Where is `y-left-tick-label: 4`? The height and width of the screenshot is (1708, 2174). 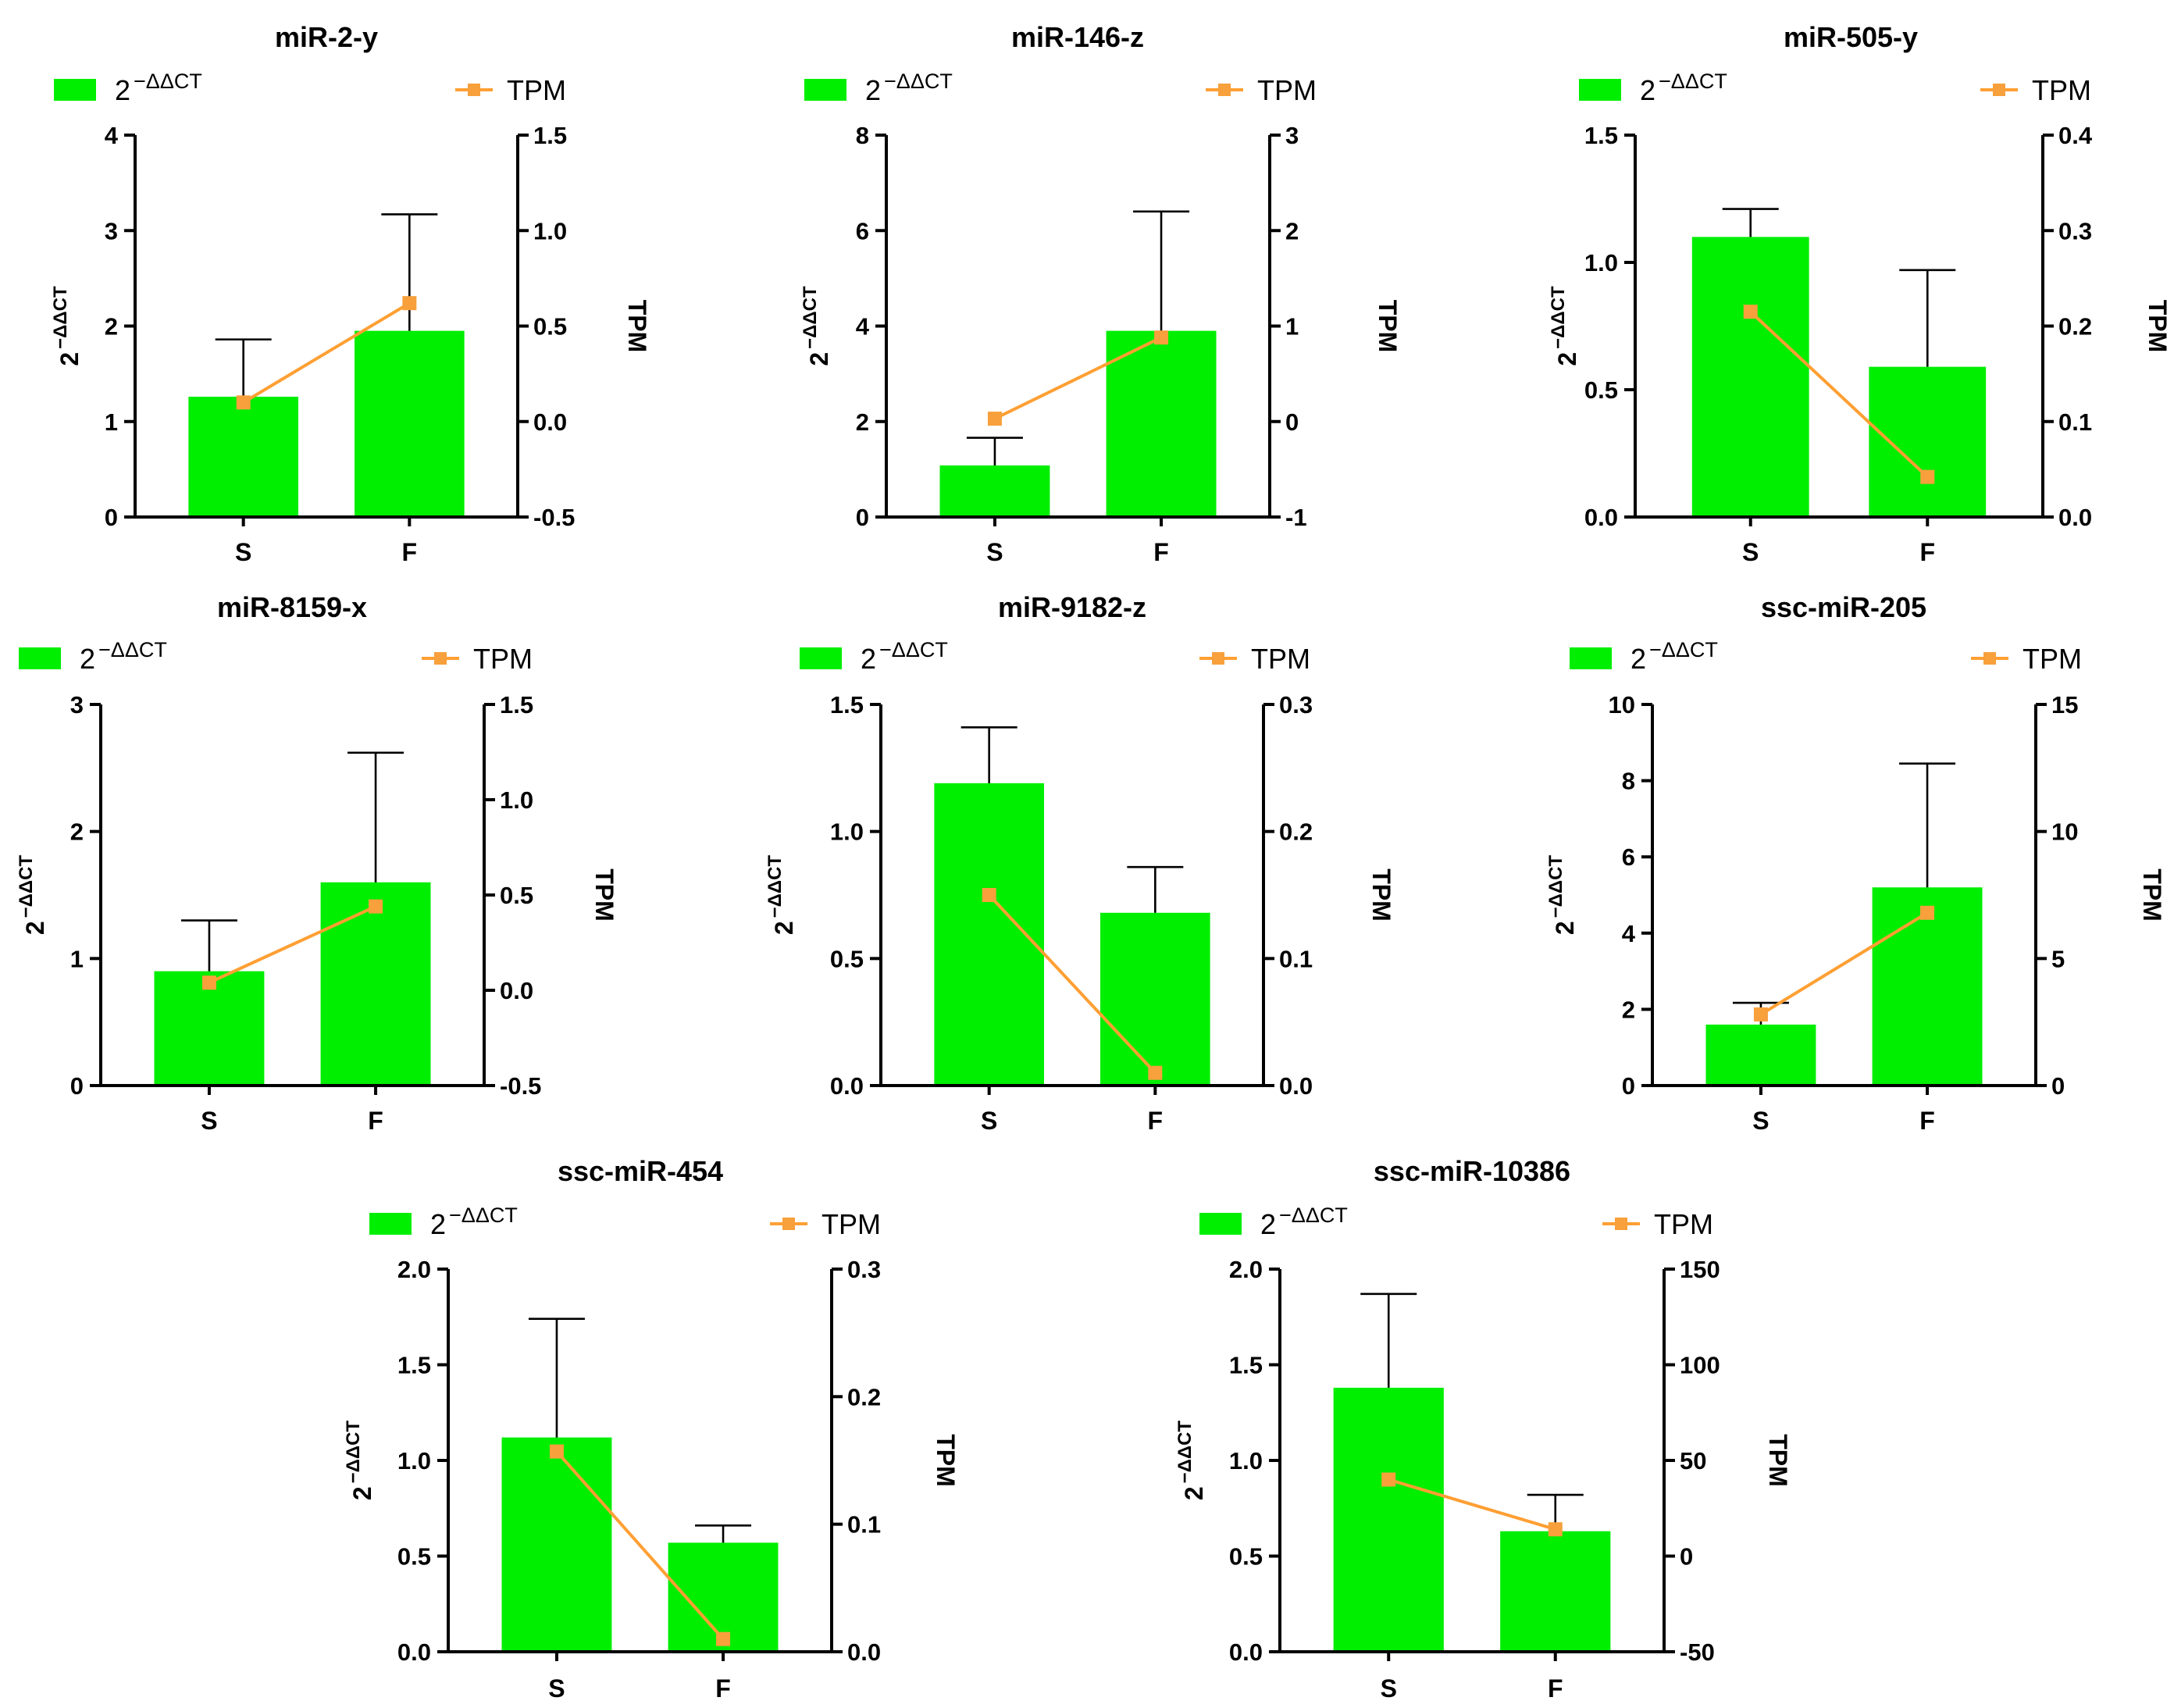
y-left-tick-label: 4 is located at coordinates (863, 327).